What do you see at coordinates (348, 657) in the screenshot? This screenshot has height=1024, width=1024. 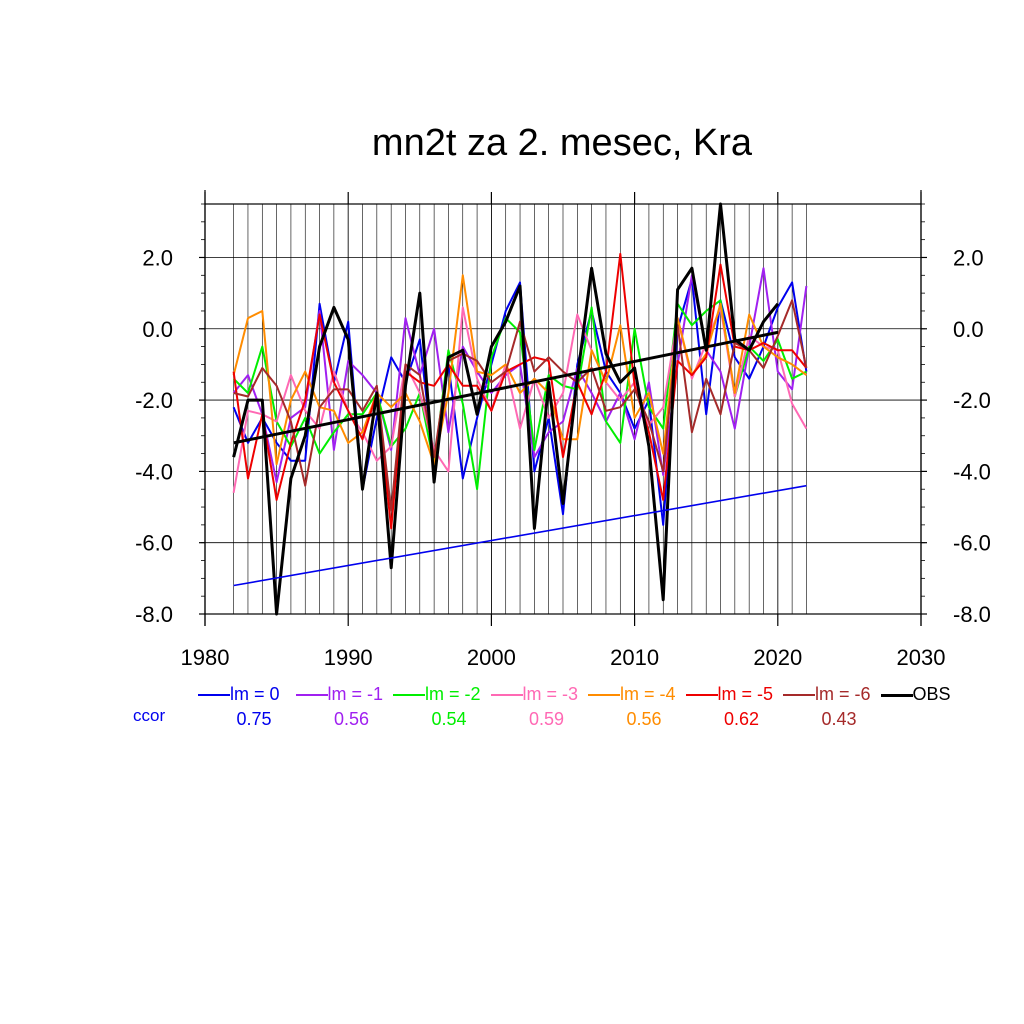 I see `x-tick-label: 1990` at bounding box center [348, 657].